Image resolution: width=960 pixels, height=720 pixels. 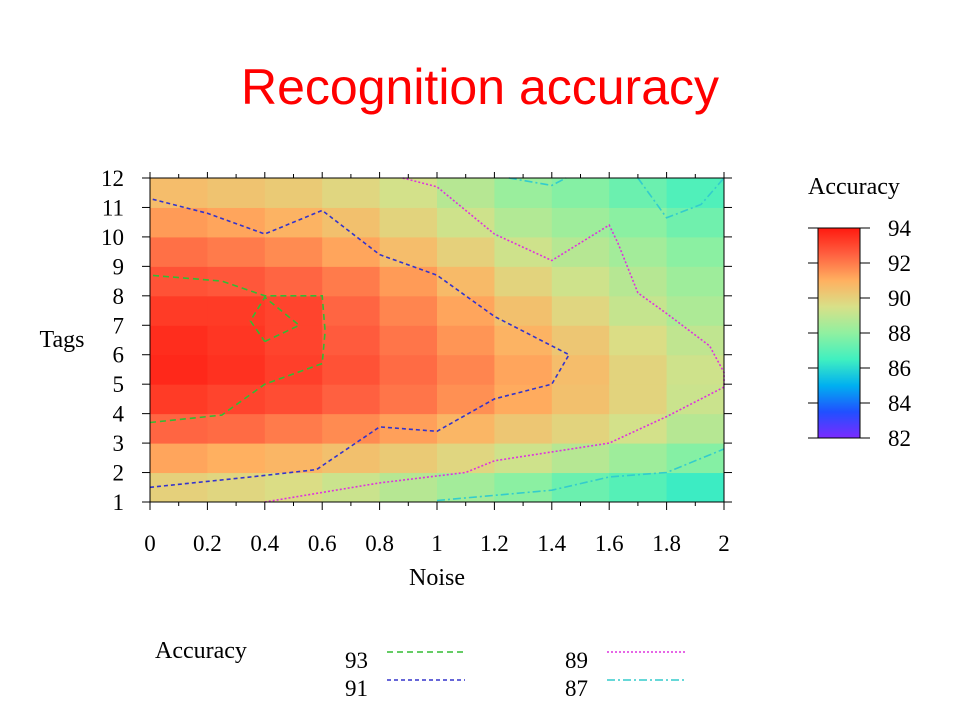 I want to click on colorbar-title: Accuracy, so click(x=854, y=187).